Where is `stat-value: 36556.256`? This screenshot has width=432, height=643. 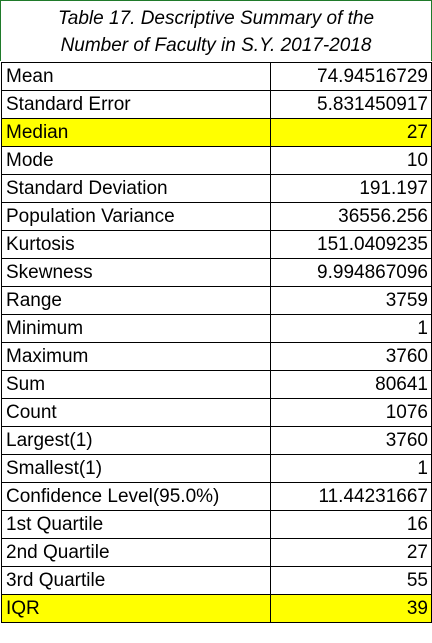 stat-value: 36556.256 is located at coordinates (351, 217).